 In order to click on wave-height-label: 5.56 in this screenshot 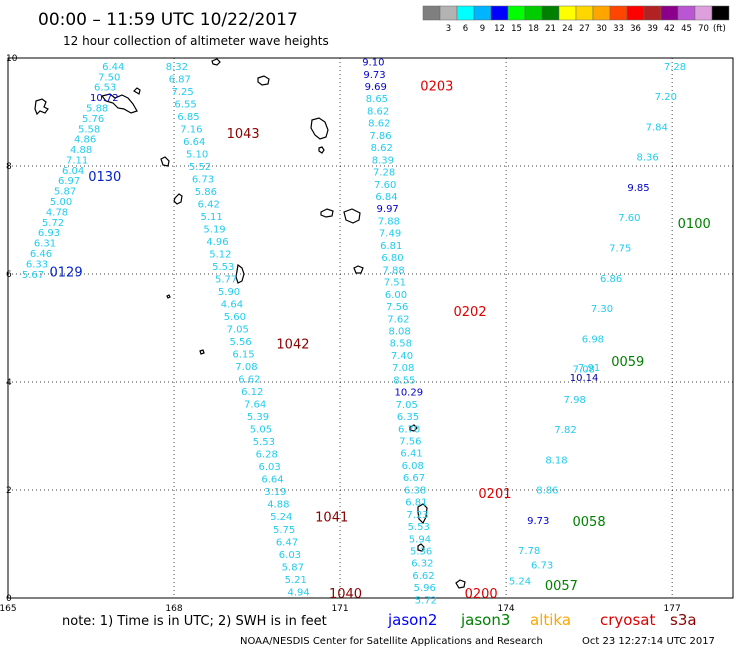, I will do `click(241, 342)`.